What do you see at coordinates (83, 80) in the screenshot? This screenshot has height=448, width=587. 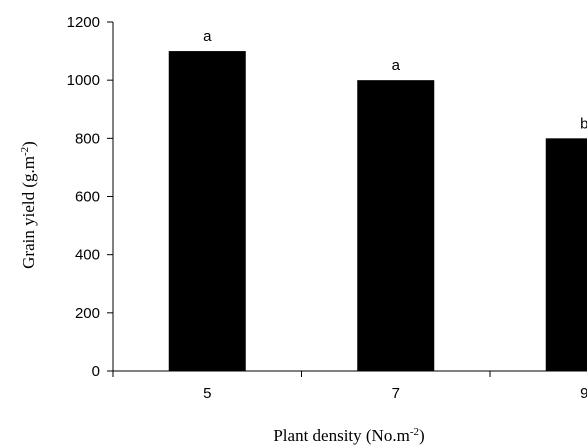 I see `y-tick-label: 1000` at bounding box center [83, 80].